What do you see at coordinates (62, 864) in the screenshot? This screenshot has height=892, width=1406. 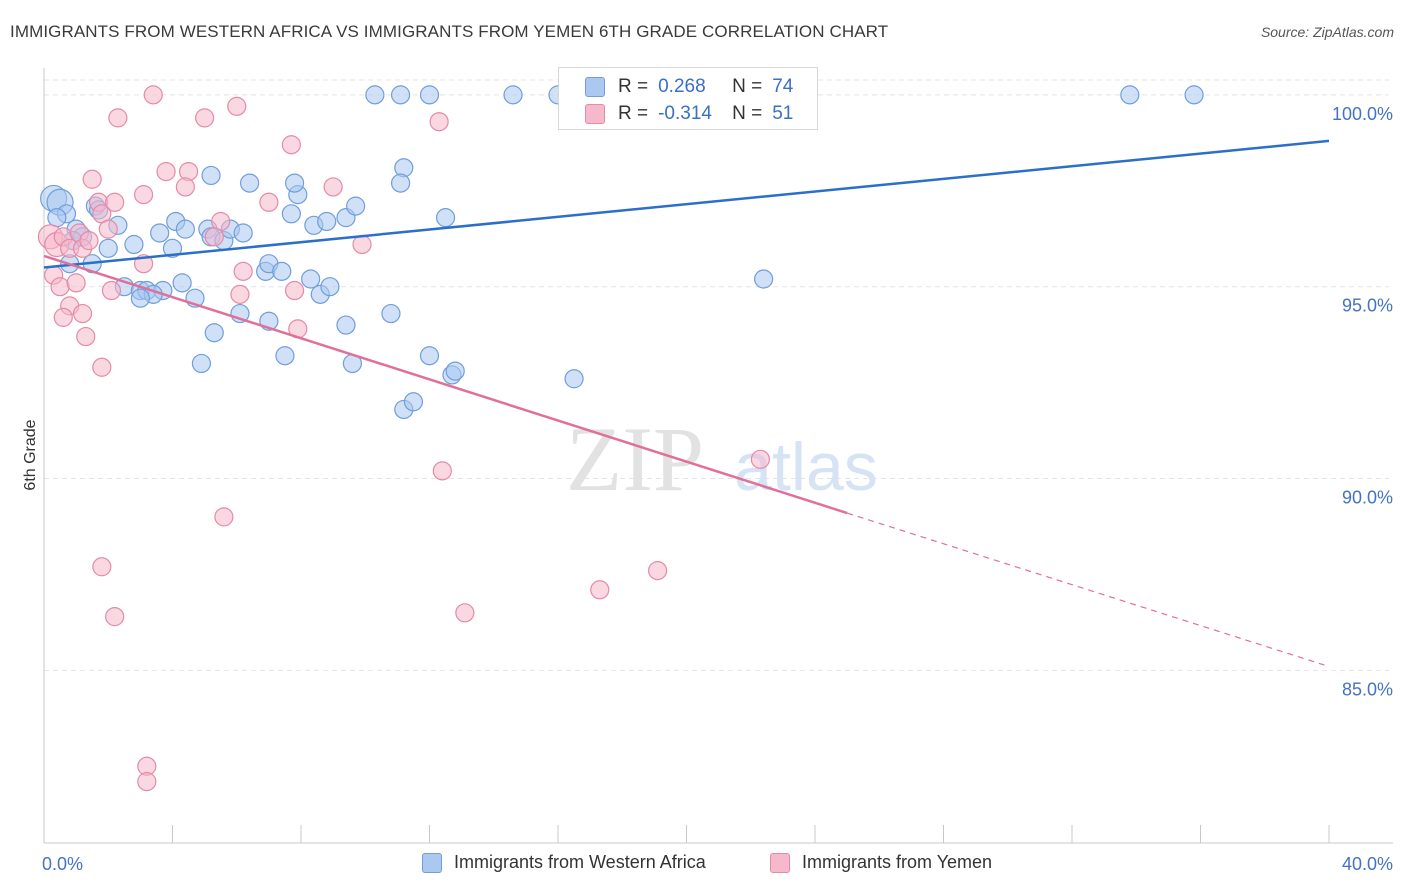 I see `x-tick-label: 0.0%` at bounding box center [62, 864].